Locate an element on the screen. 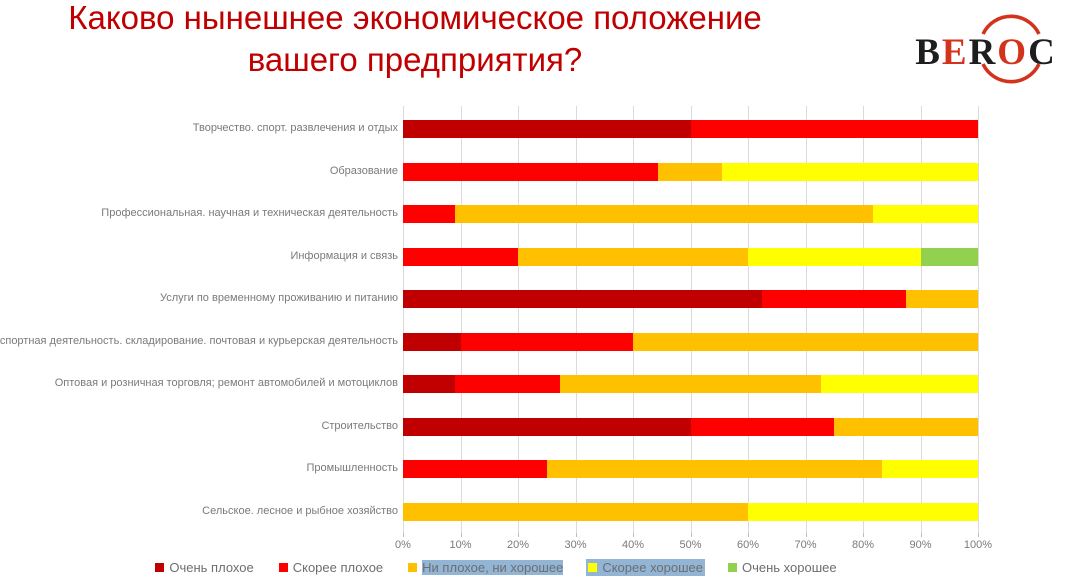  logo-letter-r: R is located at coordinates (983, 52).